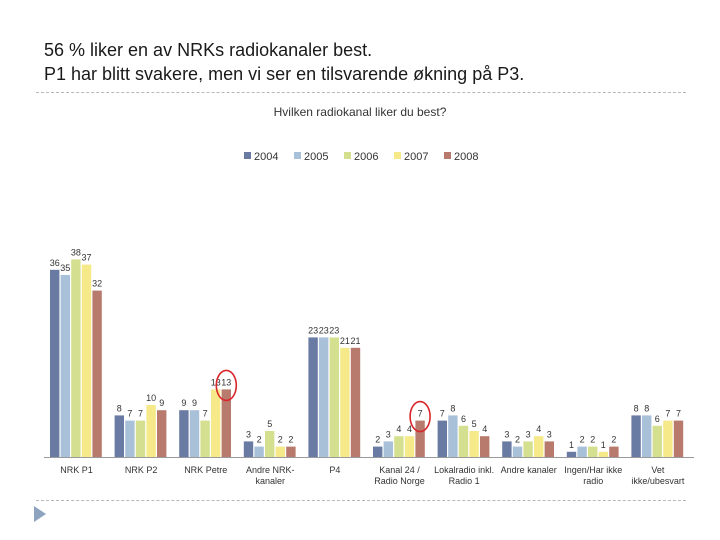 The width and height of the screenshot is (720, 540). Describe the element at coordinates (388, 434) in the screenshot. I see `data-label-5-2005: 3` at that location.